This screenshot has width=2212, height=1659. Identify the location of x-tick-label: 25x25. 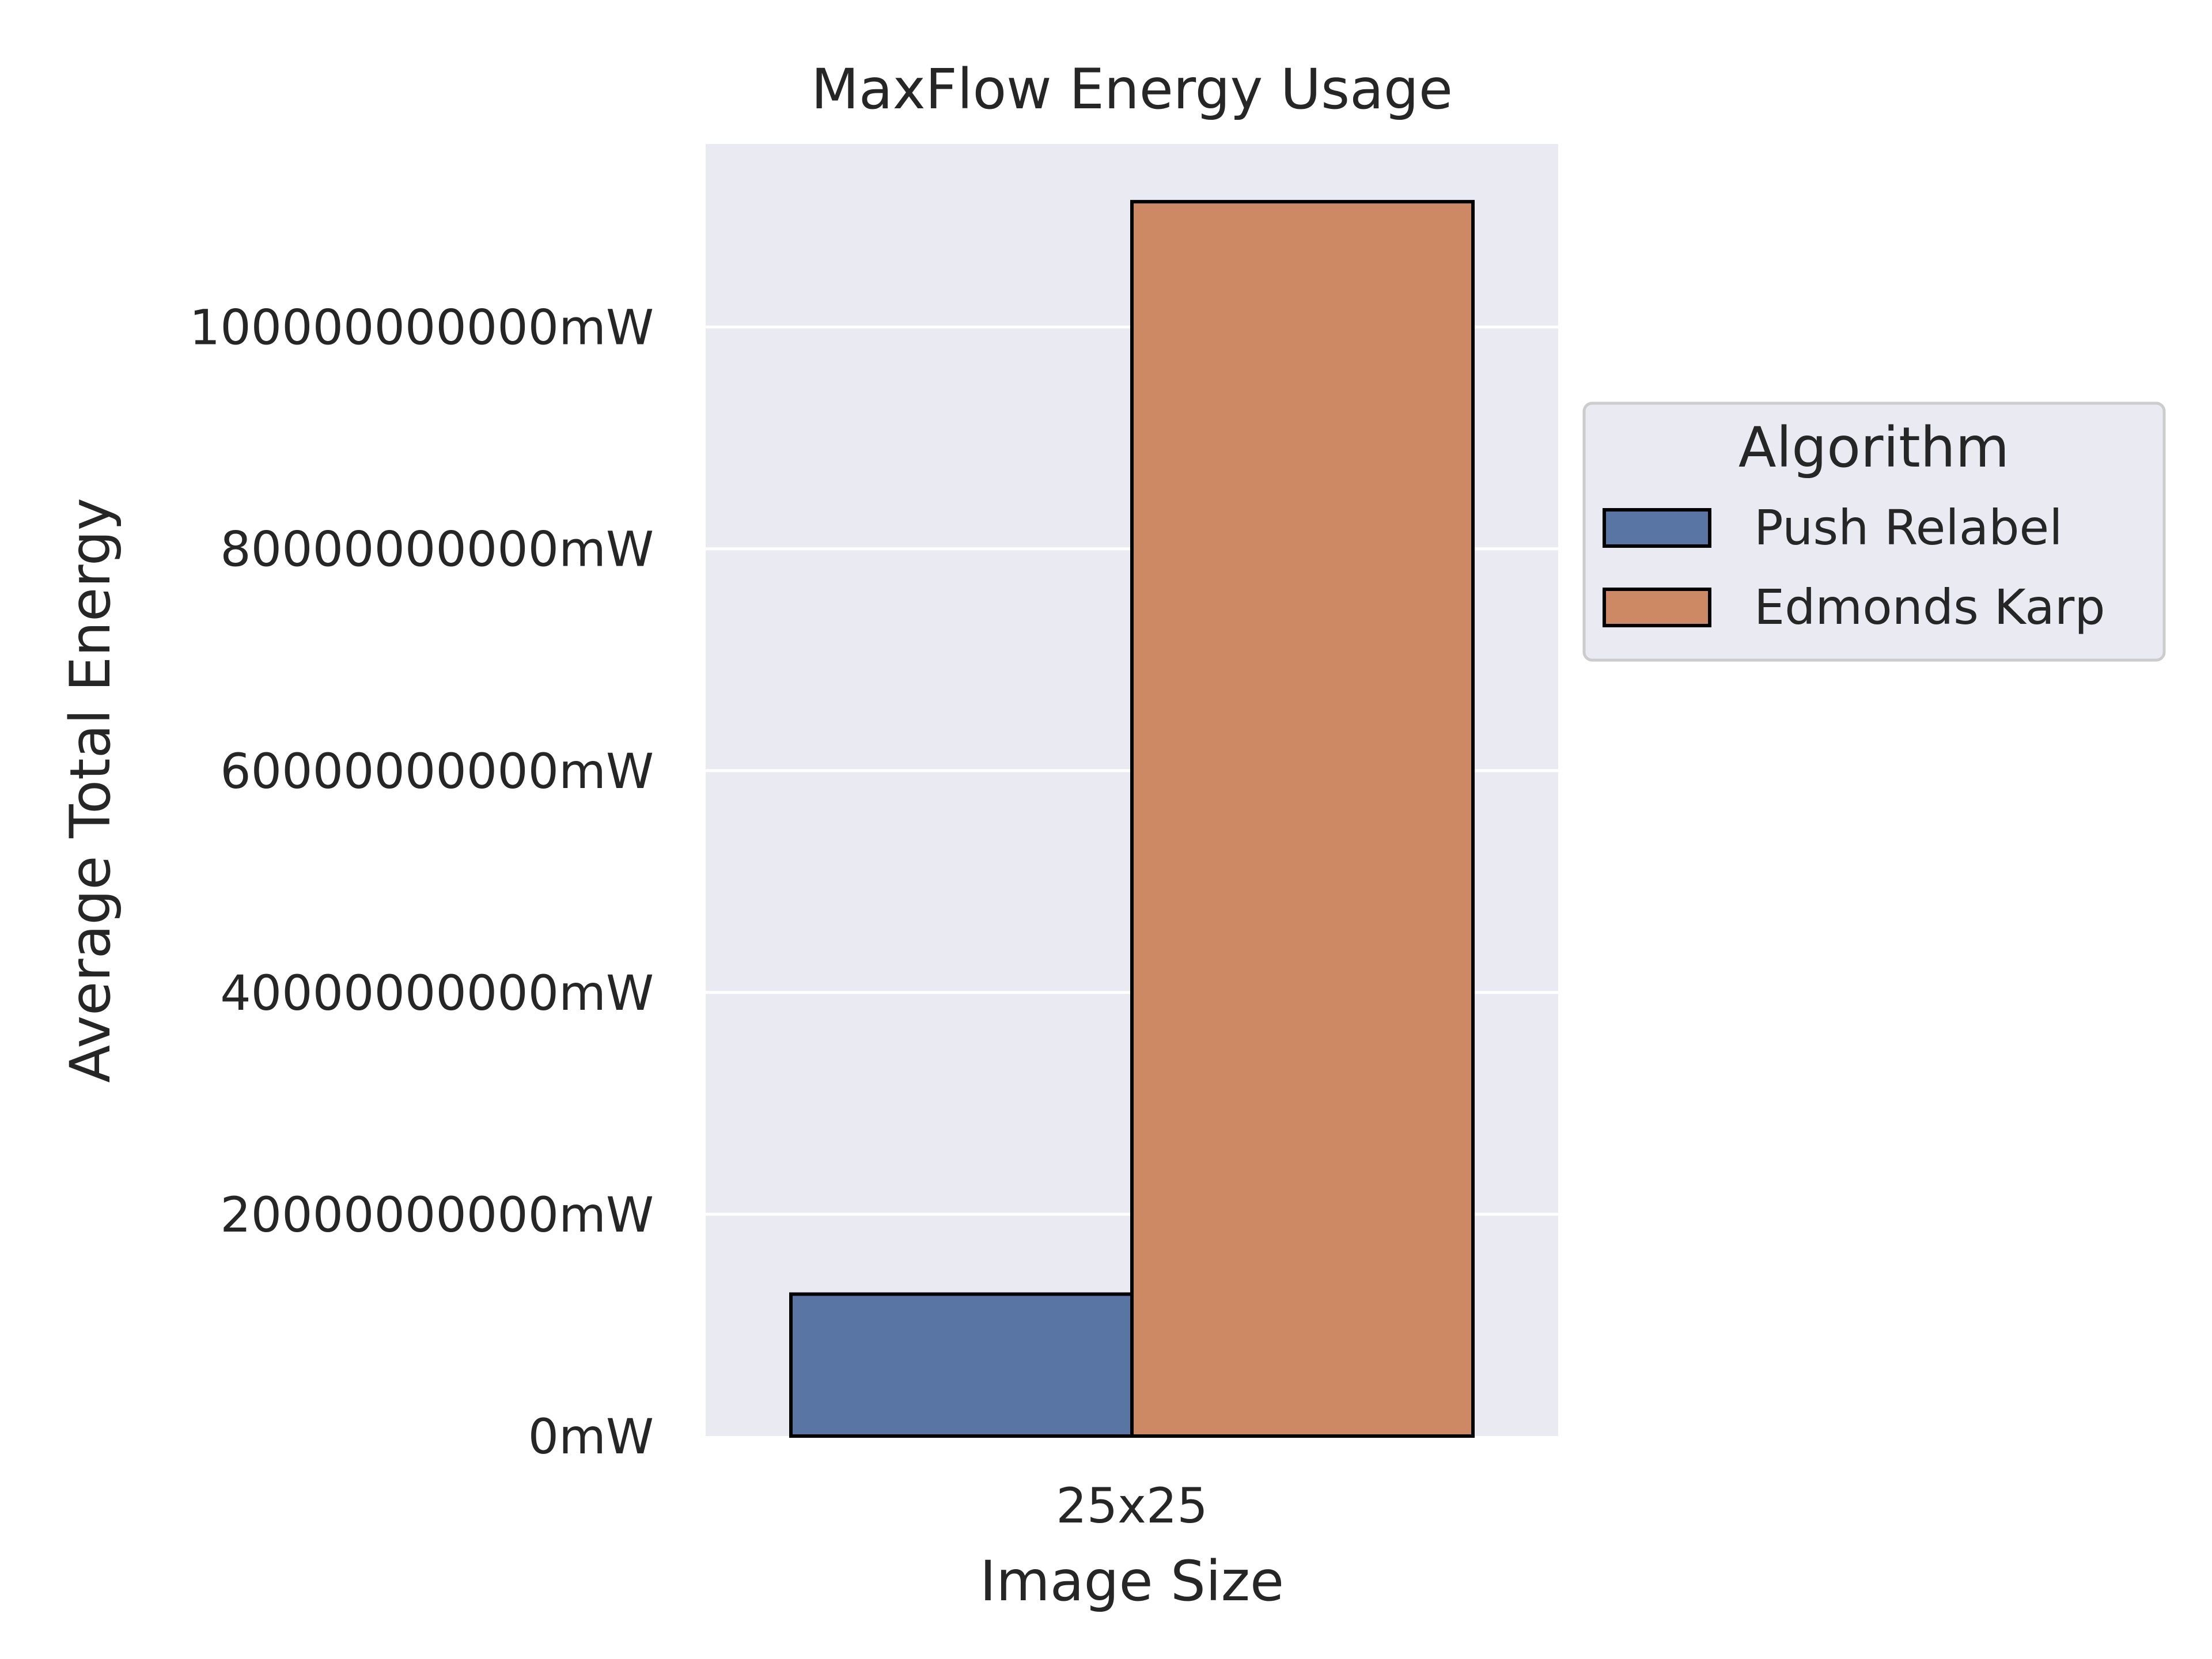
(1131, 1506).